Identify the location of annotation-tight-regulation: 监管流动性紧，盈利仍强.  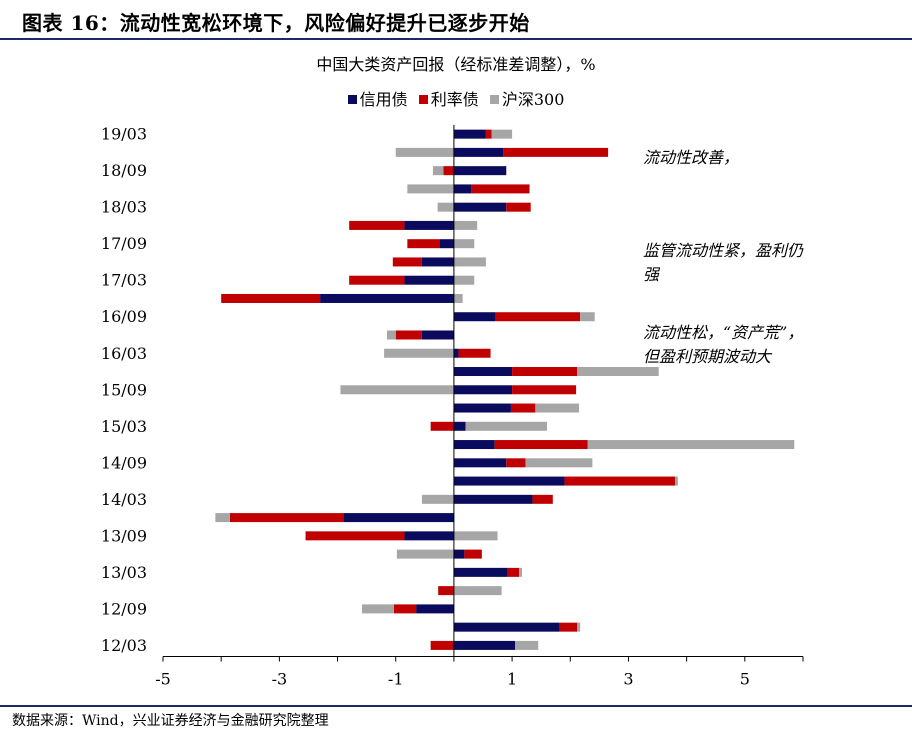
(723, 262).